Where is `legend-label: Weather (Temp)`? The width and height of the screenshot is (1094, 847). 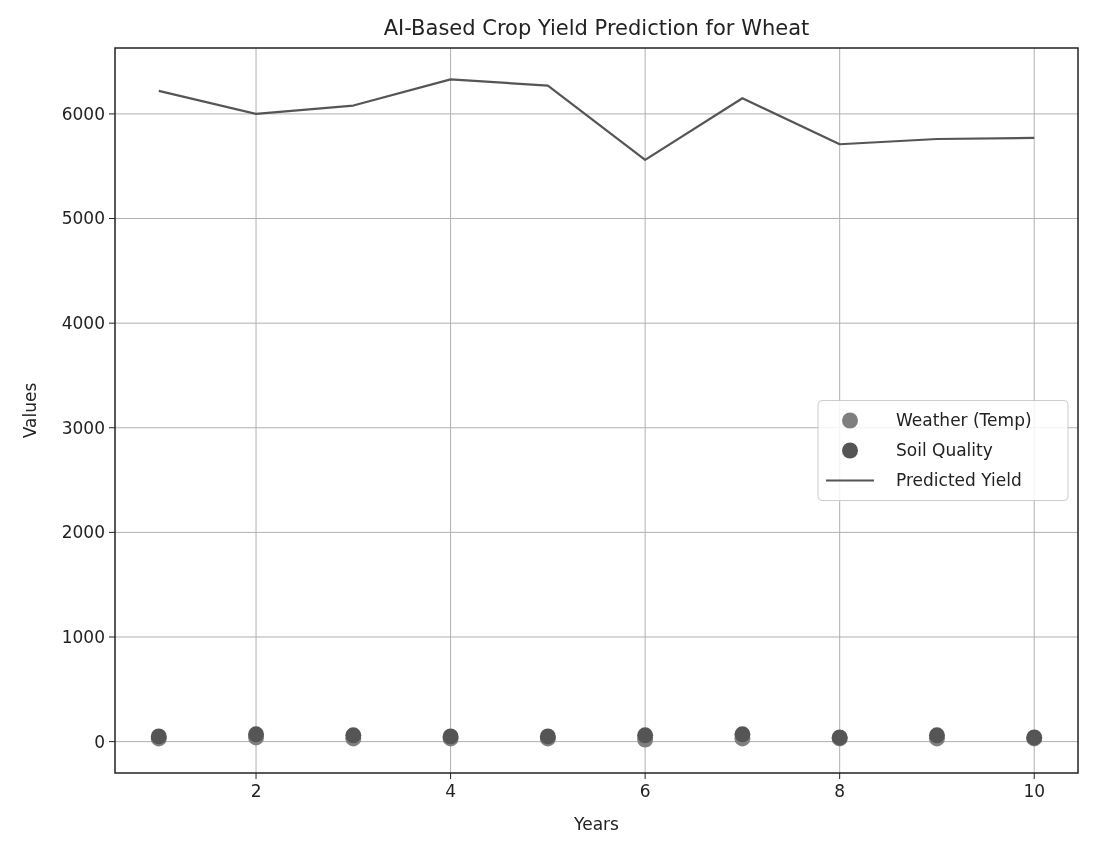 legend-label: Weather (Temp) is located at coordinates (964, 420).